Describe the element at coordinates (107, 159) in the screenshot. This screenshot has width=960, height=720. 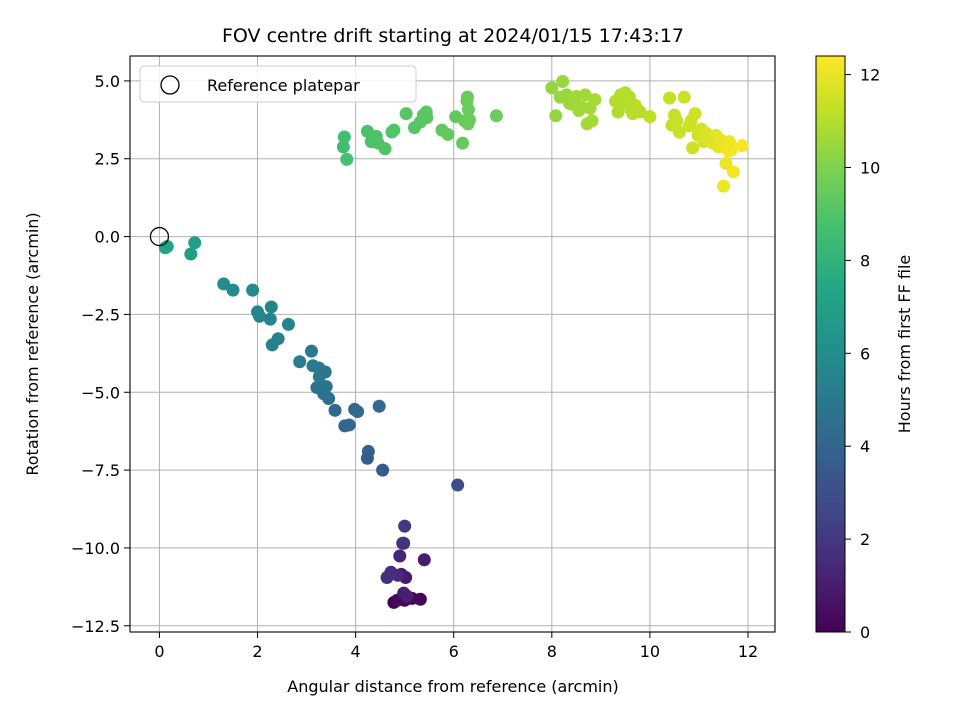
I see `y-tick-label: 2.5` at that location.